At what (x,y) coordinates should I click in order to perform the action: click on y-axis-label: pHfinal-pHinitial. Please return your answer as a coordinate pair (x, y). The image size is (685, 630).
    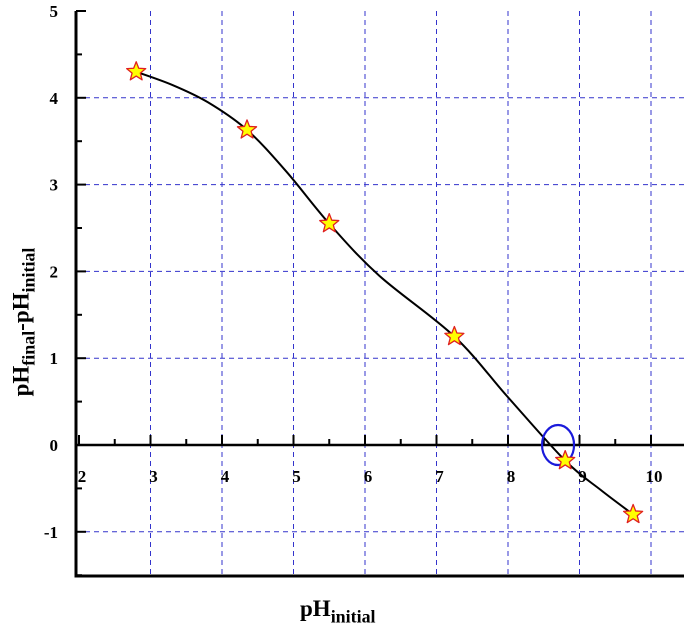
    Looking at the image, I should click on (23, 322).